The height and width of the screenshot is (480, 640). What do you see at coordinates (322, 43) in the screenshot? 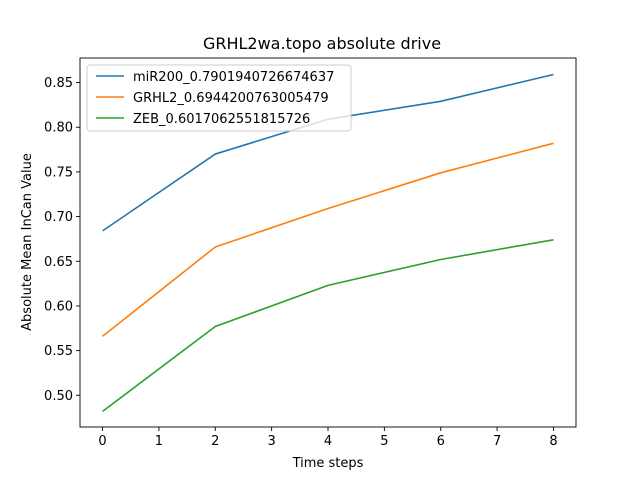
I see `chart-title: GRHL2wa.topo absolute drive` at bounding box center [322, 43].